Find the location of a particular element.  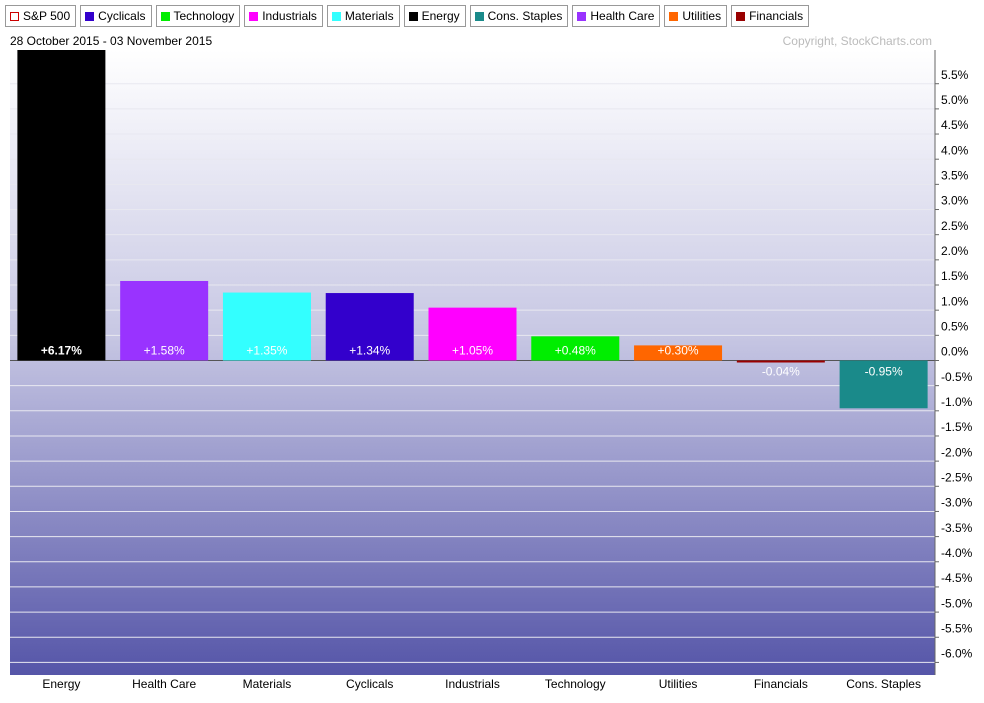

value-label: +0.30% is located at coordinates (678, 351).